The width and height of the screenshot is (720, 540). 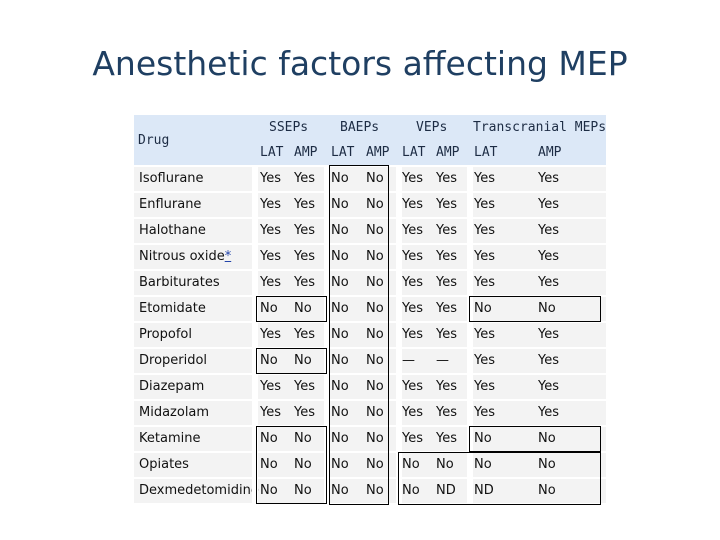 What do you see at coordinates (171, 386) in the screenshot?
I see `drug-name: Diazepam` at bounding box center [171, 386].